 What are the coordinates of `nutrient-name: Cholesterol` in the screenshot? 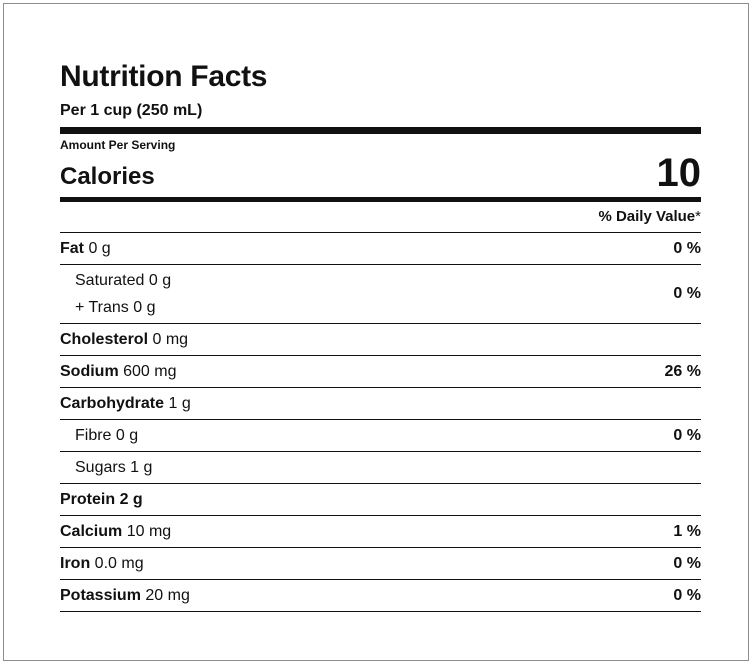 It's located at (104, 339).